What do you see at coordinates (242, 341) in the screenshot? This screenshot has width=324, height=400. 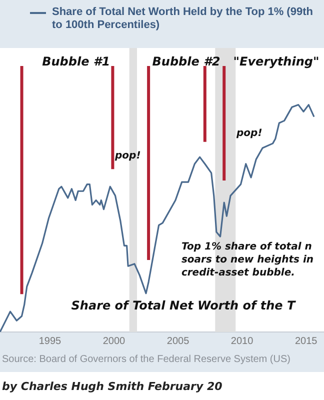 I see `x-tick-label: 2010` at bounding box center [242, 341].